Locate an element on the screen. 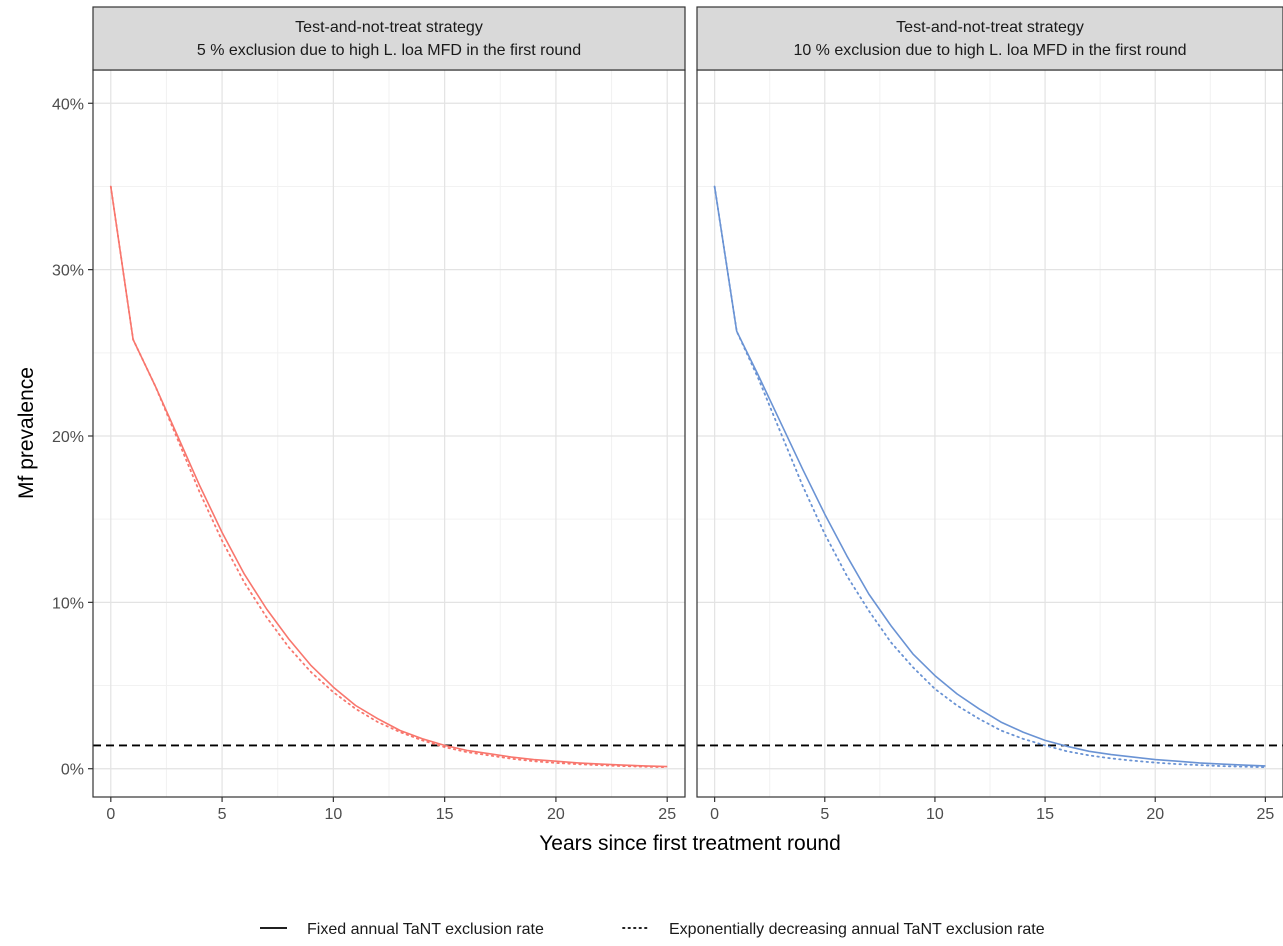 The width and height of the screenshot is (1283, 946). y-tick-label-0: 0% is located at coordinates (72, 770).